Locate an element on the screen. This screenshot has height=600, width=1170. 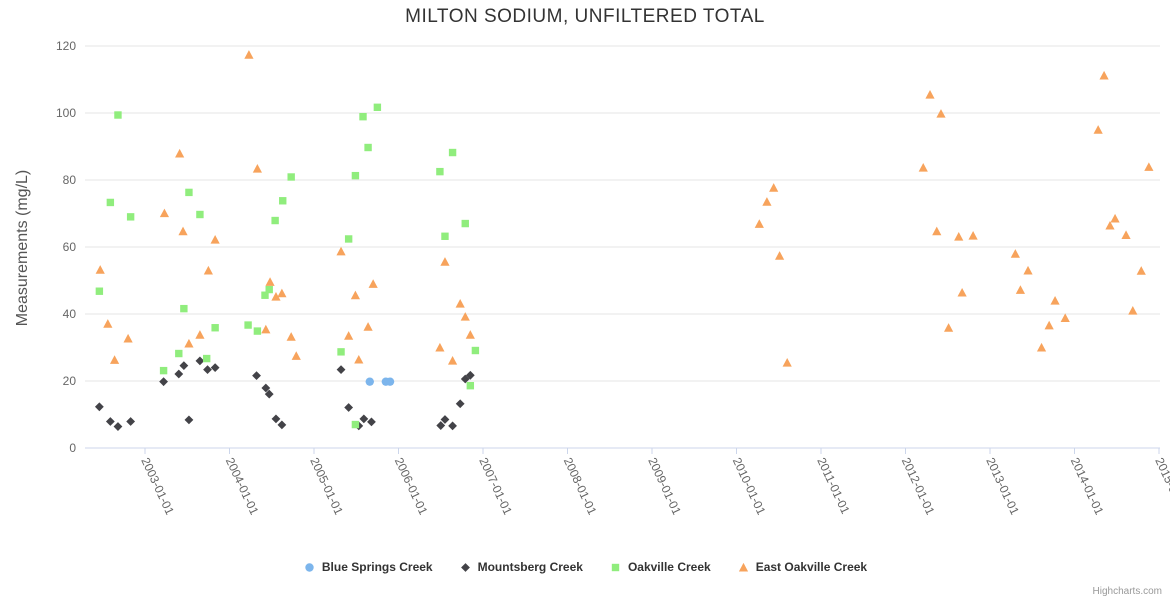
legend-item-oakville-creek: Oakville Creek is located at coordinates (660, 567).